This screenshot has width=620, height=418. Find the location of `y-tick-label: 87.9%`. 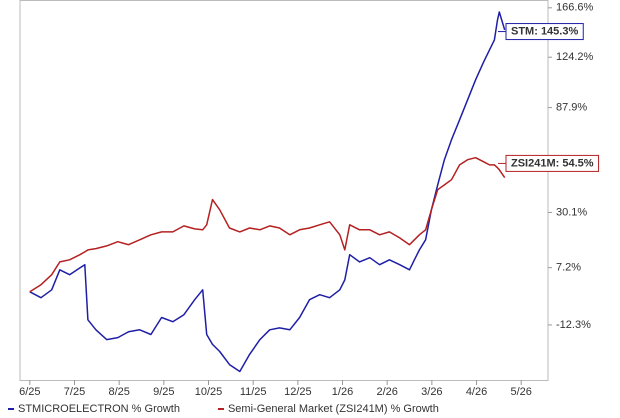

y-tick-label: 87.9% is located at coordinates (571, 107).